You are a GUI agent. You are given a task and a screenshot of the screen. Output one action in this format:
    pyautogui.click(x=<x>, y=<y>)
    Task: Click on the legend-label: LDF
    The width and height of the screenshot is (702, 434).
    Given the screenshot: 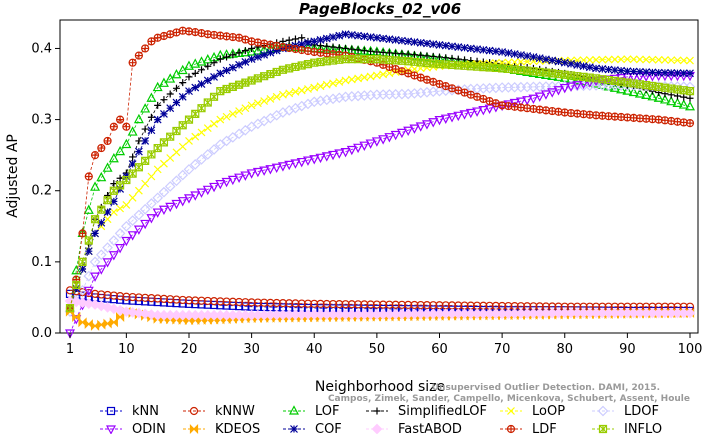 What is the action you would take?
    pyautogui.click(x=544, y=428)
    